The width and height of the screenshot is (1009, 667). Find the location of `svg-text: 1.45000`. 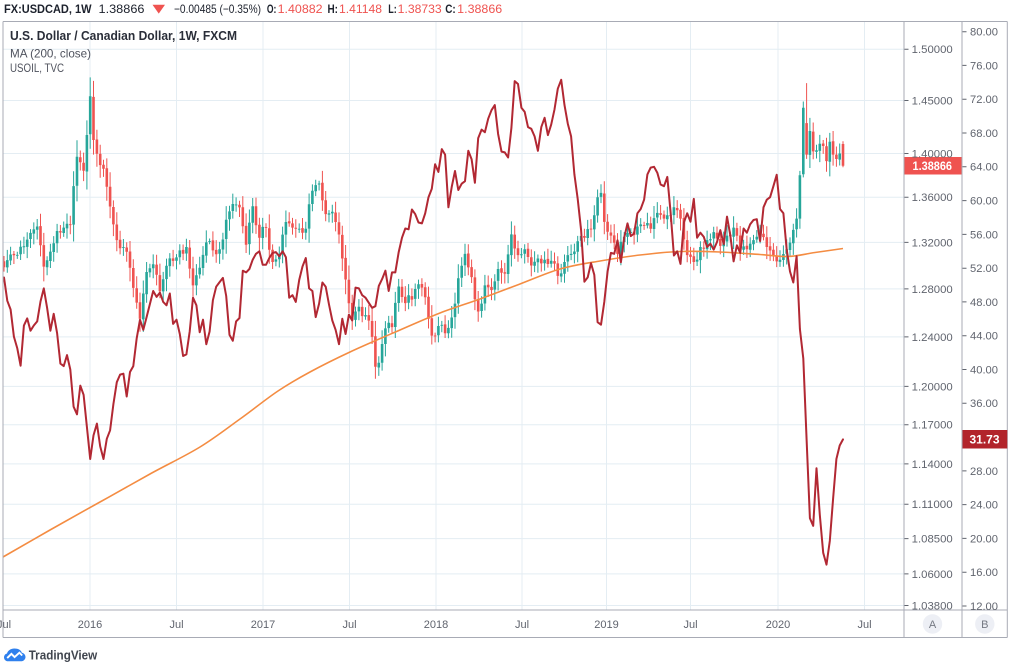

svg-text: 1.45000 is located at coordinates (932, 101).